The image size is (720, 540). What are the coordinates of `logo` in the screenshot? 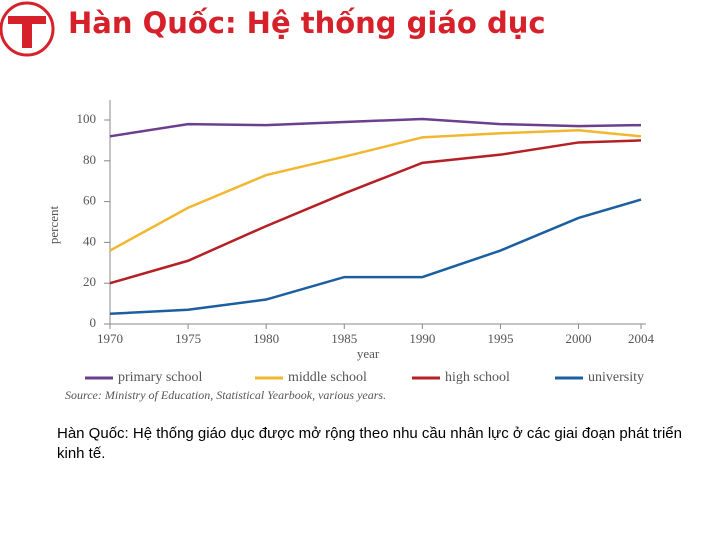 It's located at (27, 29).